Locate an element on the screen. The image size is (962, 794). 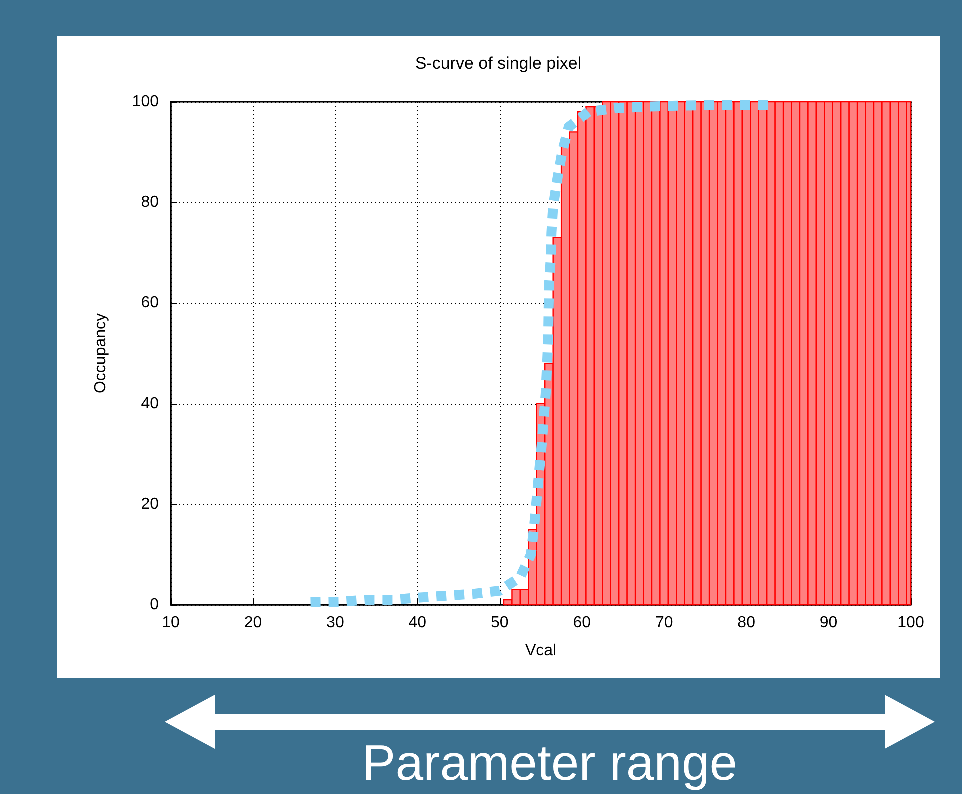
y-tick-label: 80 is located at coordinates (150, 203).